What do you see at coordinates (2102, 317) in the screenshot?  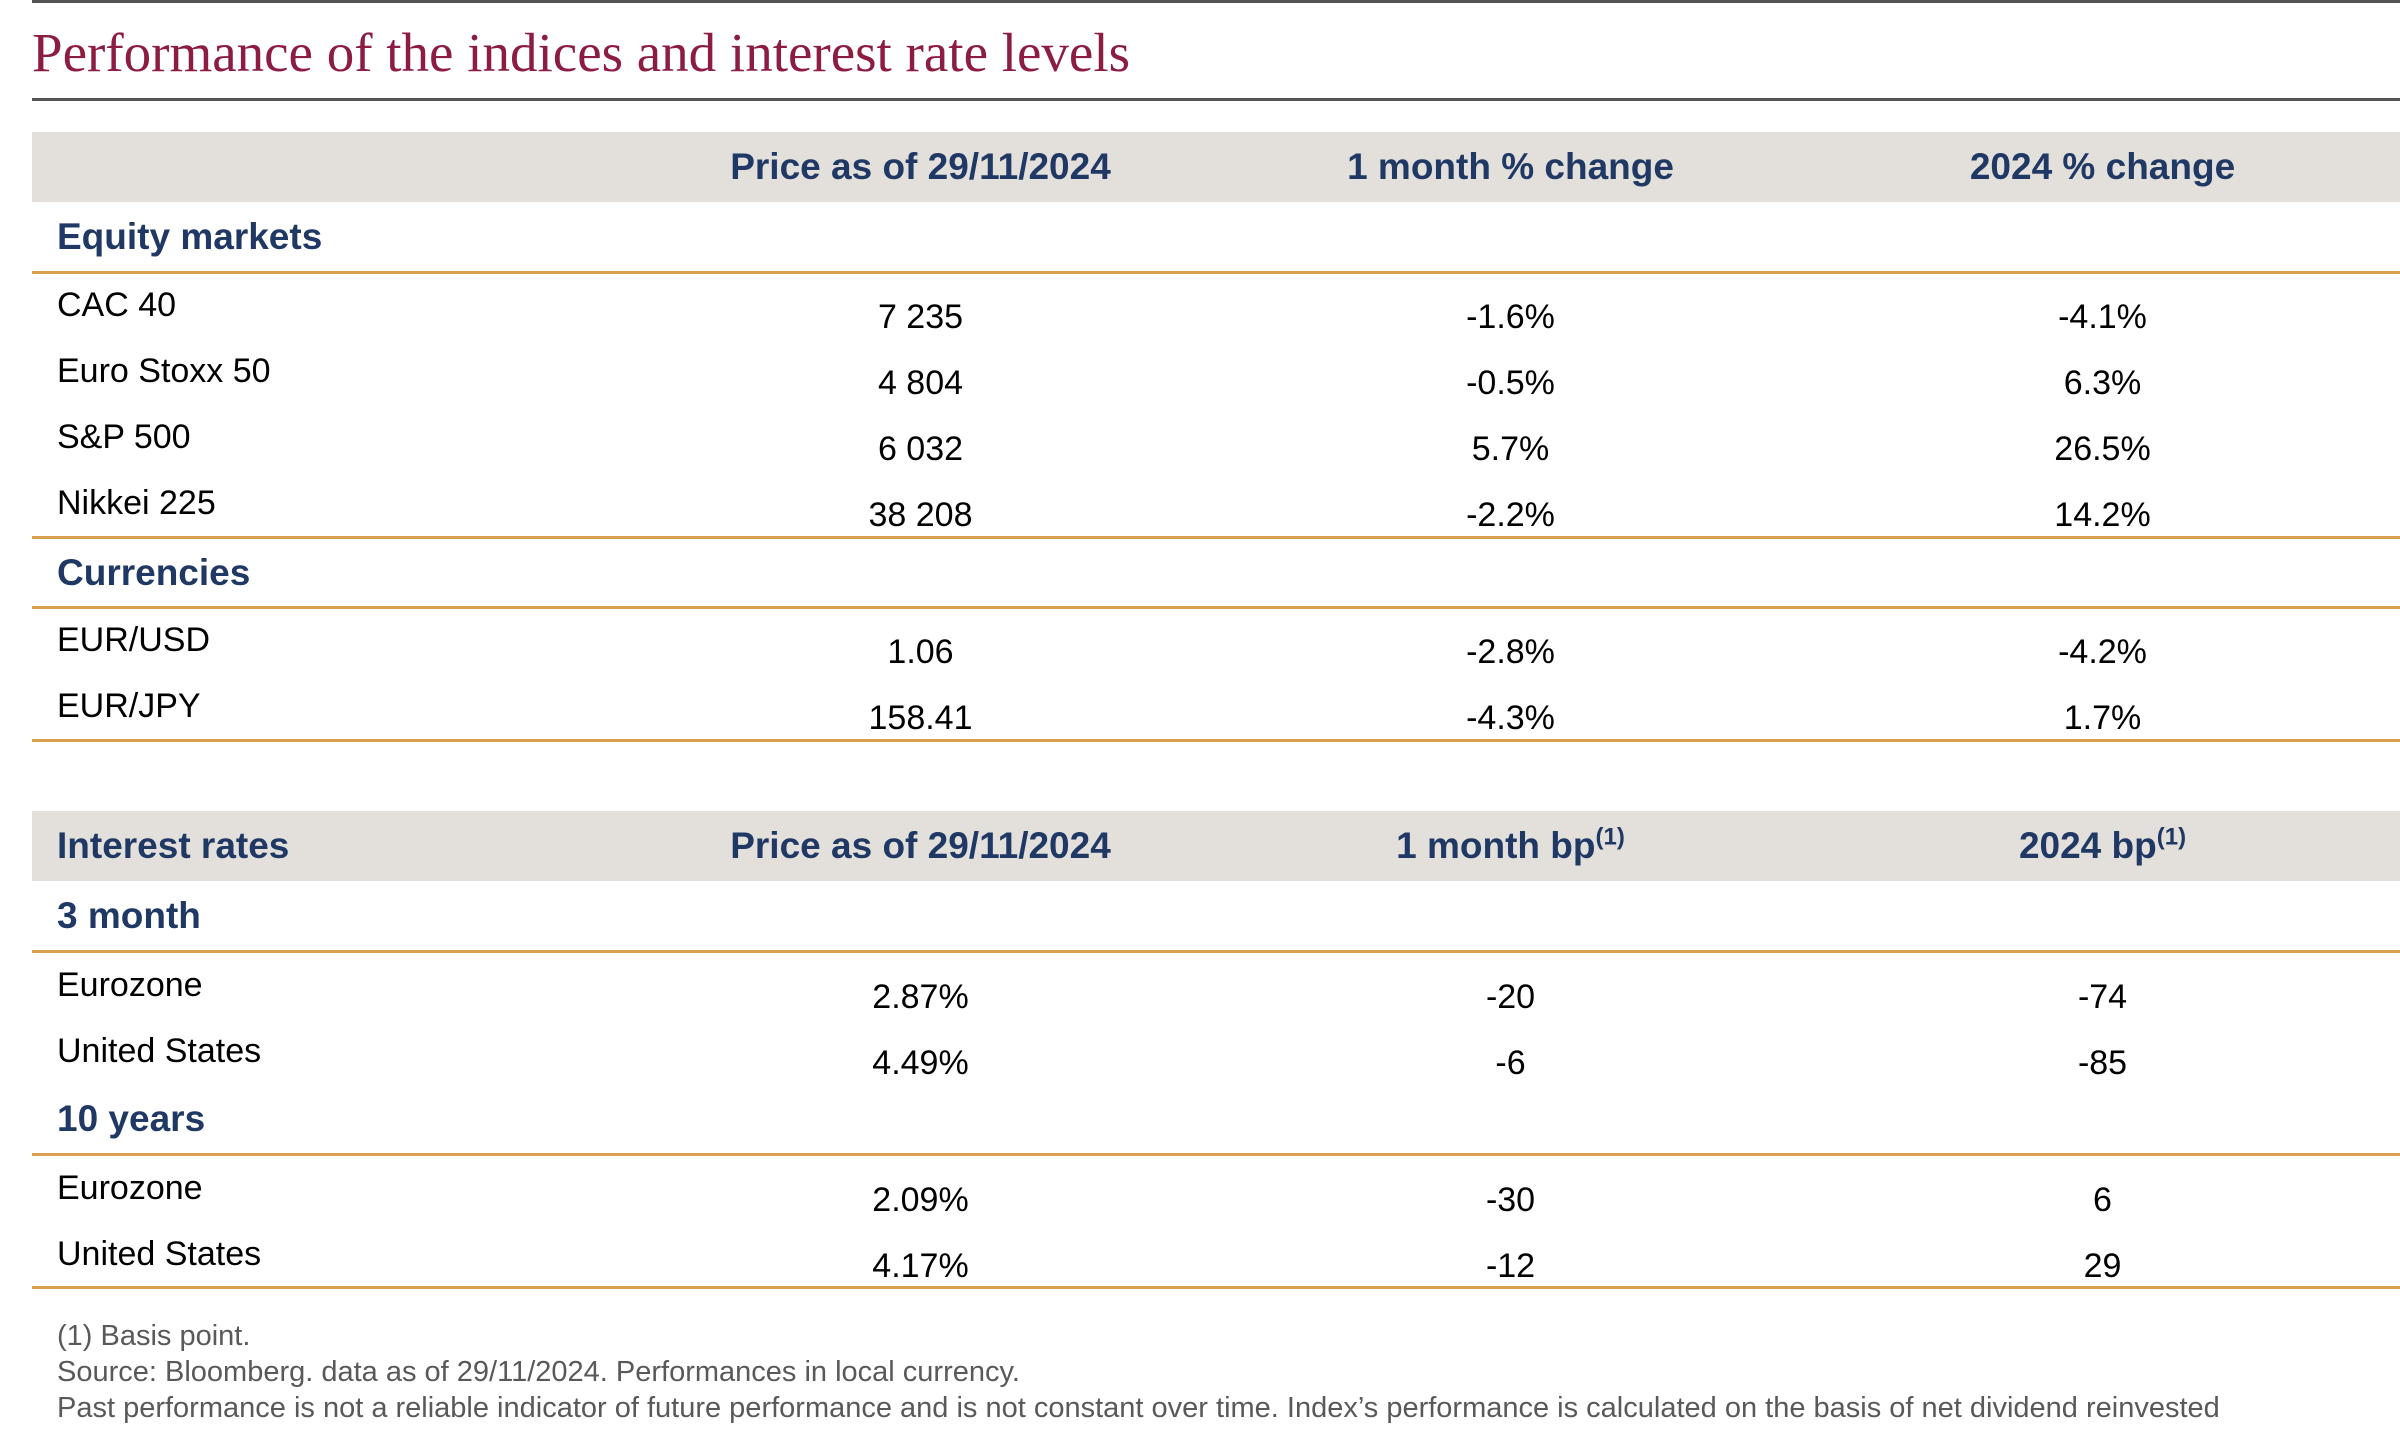 I see `ytd-change-cell: -4.1%` at bounding box center [2102, 317].